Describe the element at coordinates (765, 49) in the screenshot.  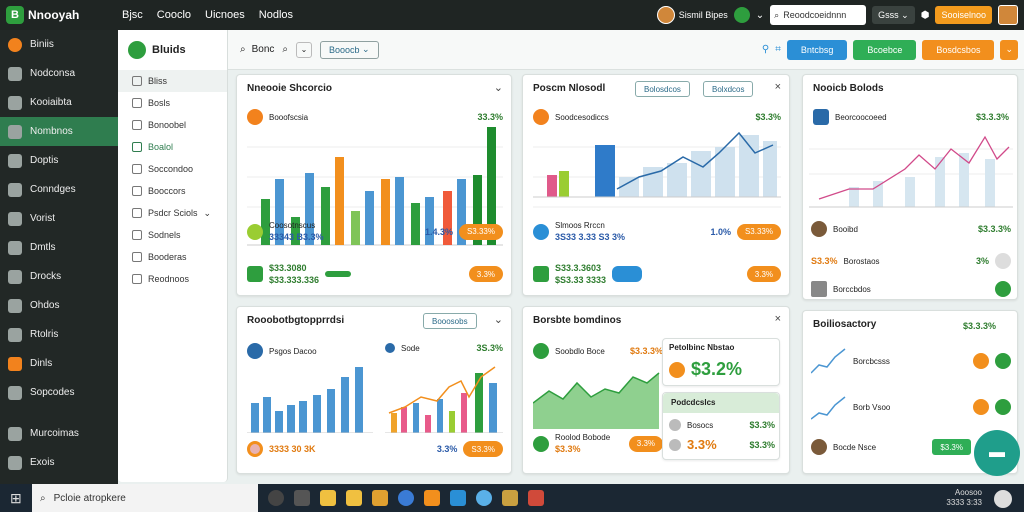
I see `share-icon: ⚲` at that location.